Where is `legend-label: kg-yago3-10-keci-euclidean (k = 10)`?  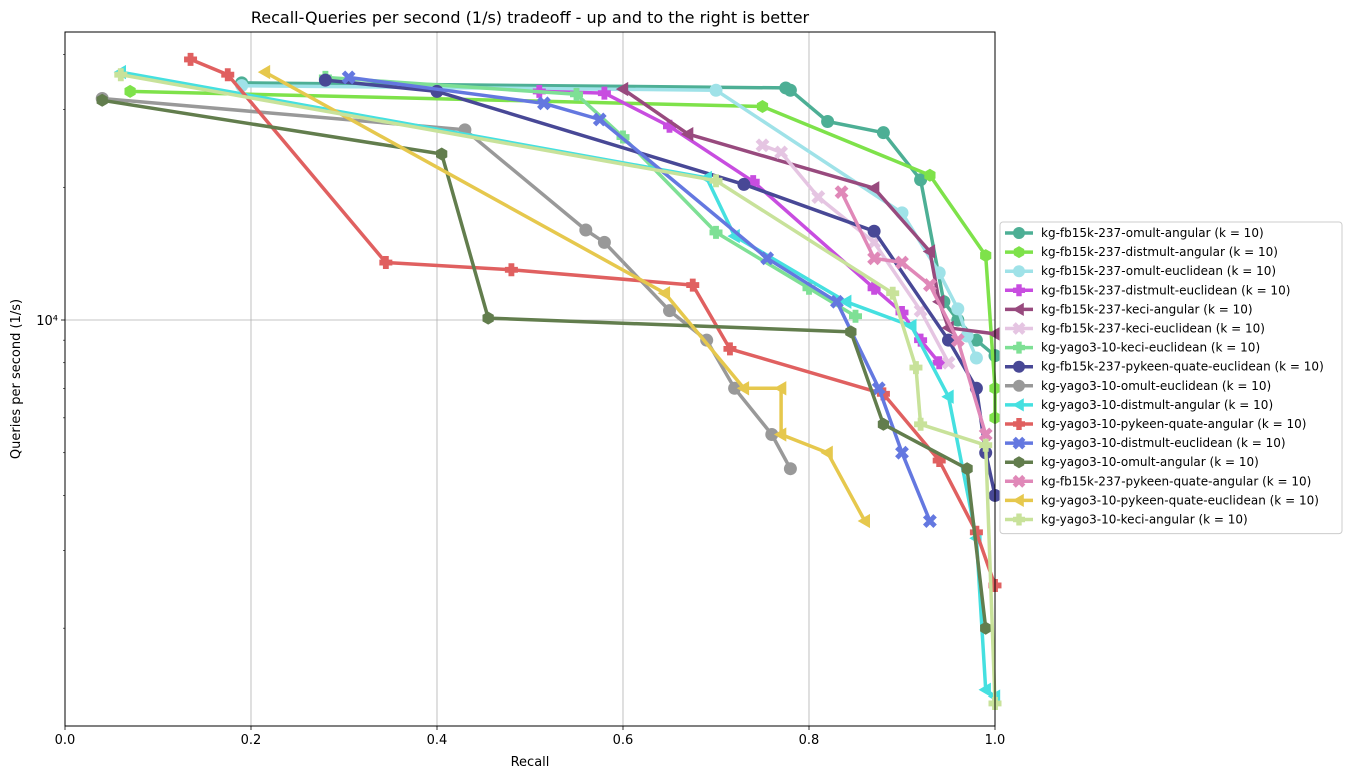
legend-label: kg-yago3-10-keci-euclidean (k = 10) is located at coordinates (1150, 348).